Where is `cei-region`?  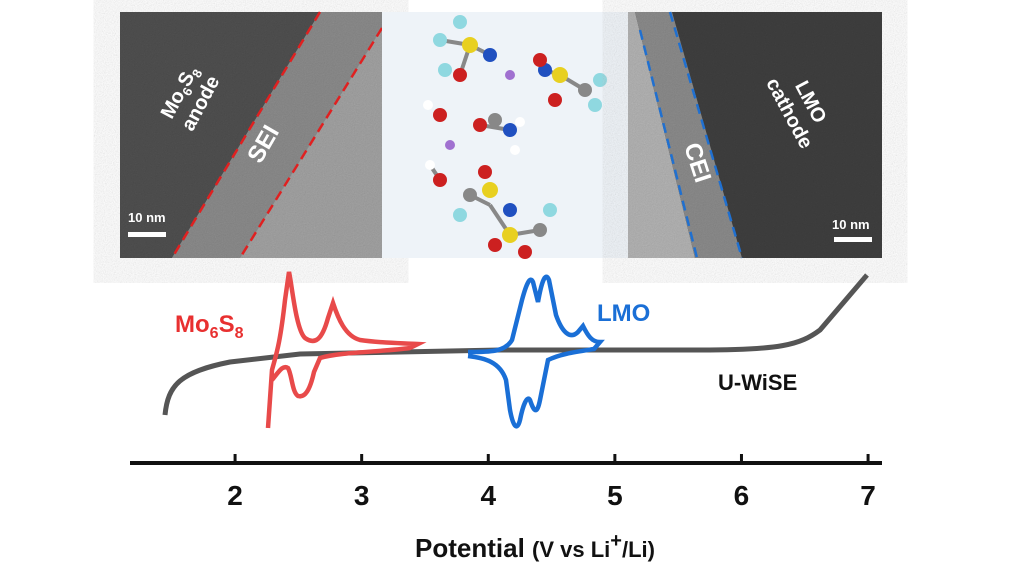 cei-region is located at coordinates (688, 135).